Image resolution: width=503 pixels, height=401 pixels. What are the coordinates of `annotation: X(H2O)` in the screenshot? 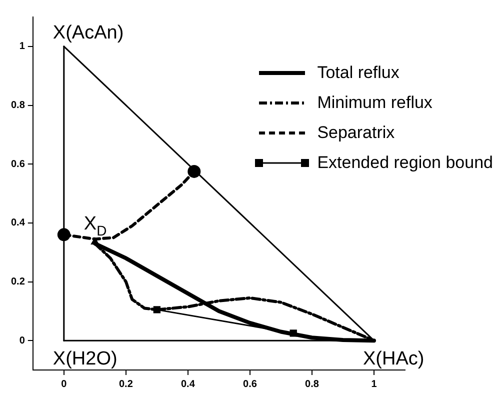 It's located at (85, 359).